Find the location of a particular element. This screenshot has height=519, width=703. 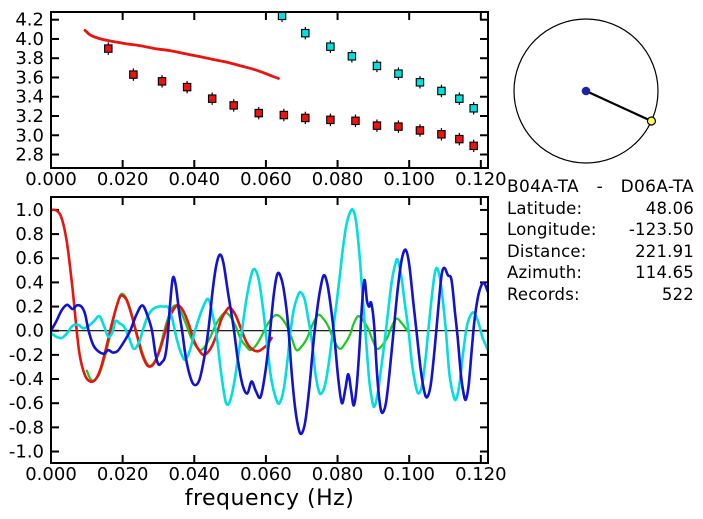

y-tick-label: -0.8 is located at coordinates (26, 427).